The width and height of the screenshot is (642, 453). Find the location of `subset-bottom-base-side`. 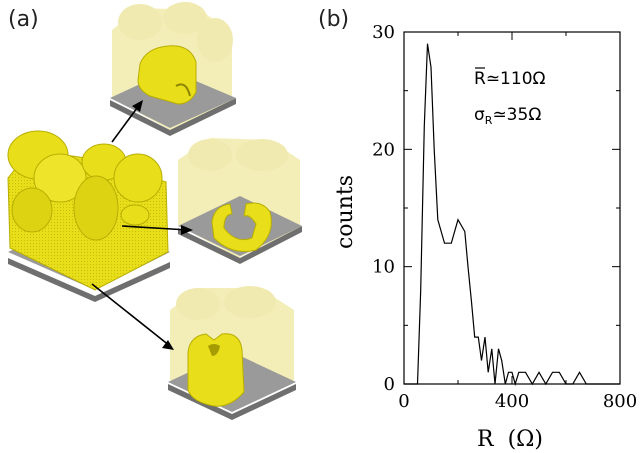

subset-bottom-base-side is located at coordinates (232, 402).